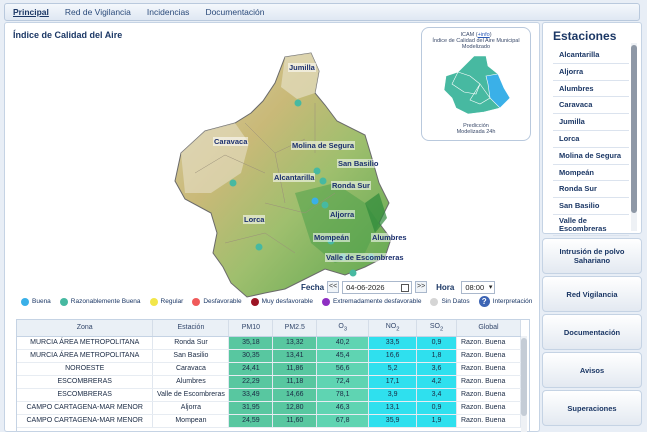  What do you see at coordinates (333, 287) in the screenshot?
I see `prev-date-button: <<` at bounding box center [333, 287].